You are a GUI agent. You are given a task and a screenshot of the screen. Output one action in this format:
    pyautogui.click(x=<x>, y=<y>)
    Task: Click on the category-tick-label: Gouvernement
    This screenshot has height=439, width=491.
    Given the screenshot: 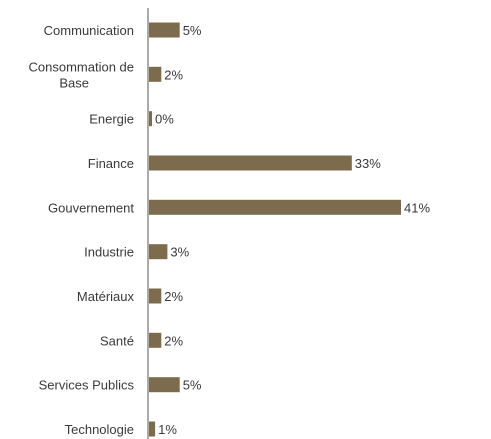 What is the action you would take?
    pyautogui.click(x=91, y=207)
    